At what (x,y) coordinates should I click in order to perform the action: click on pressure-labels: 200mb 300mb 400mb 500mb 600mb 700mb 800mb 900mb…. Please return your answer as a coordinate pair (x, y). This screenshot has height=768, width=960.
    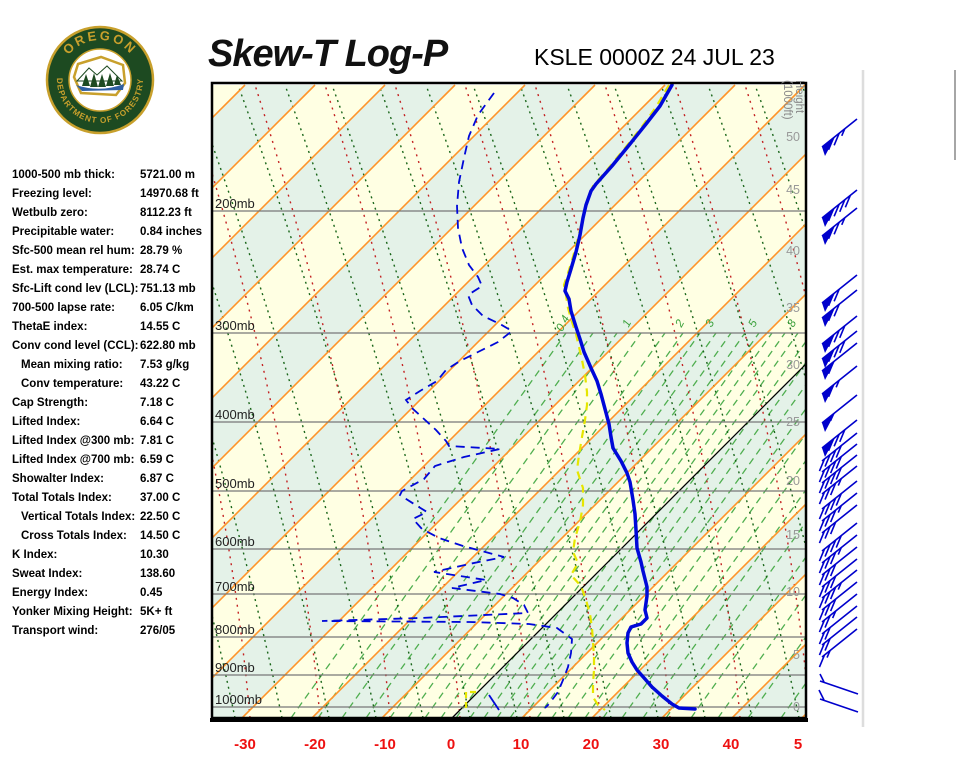
    Looking at the image, I should click on (238, 451).